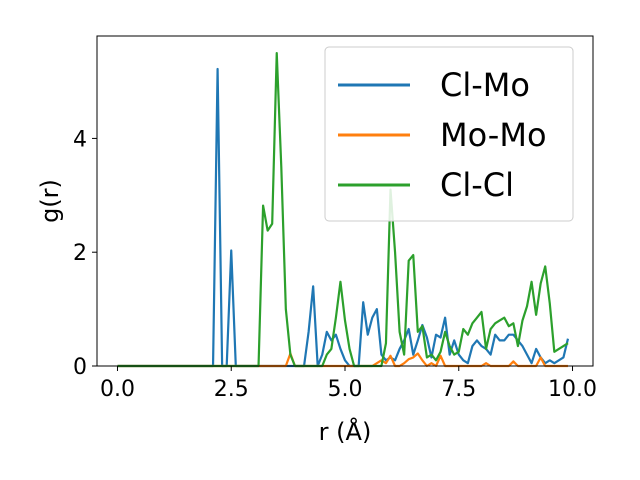  What do you see at coordinates (493, 135) in the screenshot?
I see `legend-label-mo-mo: Mo-Mo` at bounding box center [493, 135].